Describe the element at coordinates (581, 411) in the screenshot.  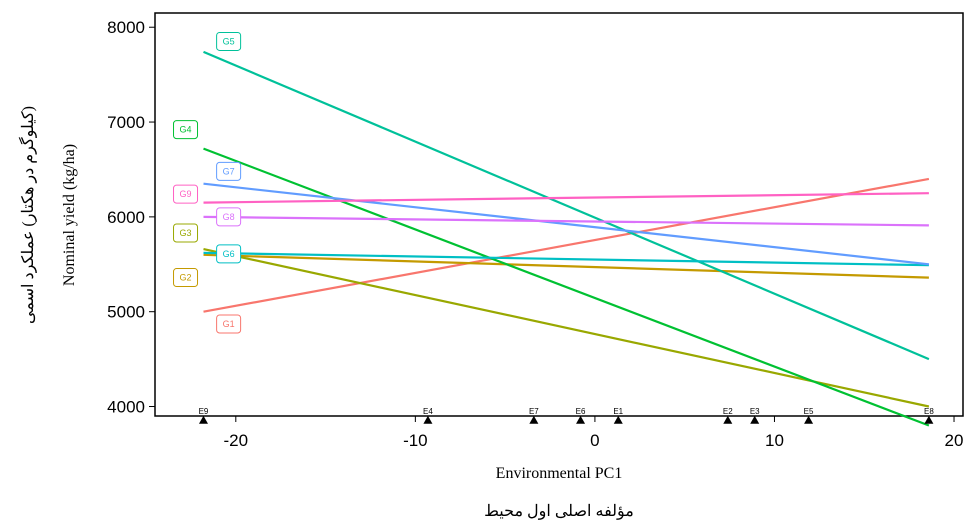
I see `env-label: E6` at that location.